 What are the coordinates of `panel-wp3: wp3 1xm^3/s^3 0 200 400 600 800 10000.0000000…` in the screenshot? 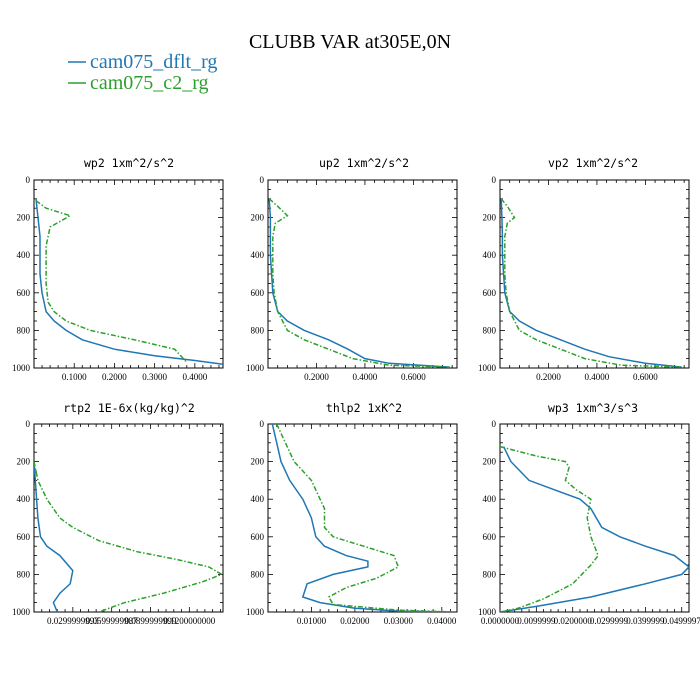 It's located at (589, 513).